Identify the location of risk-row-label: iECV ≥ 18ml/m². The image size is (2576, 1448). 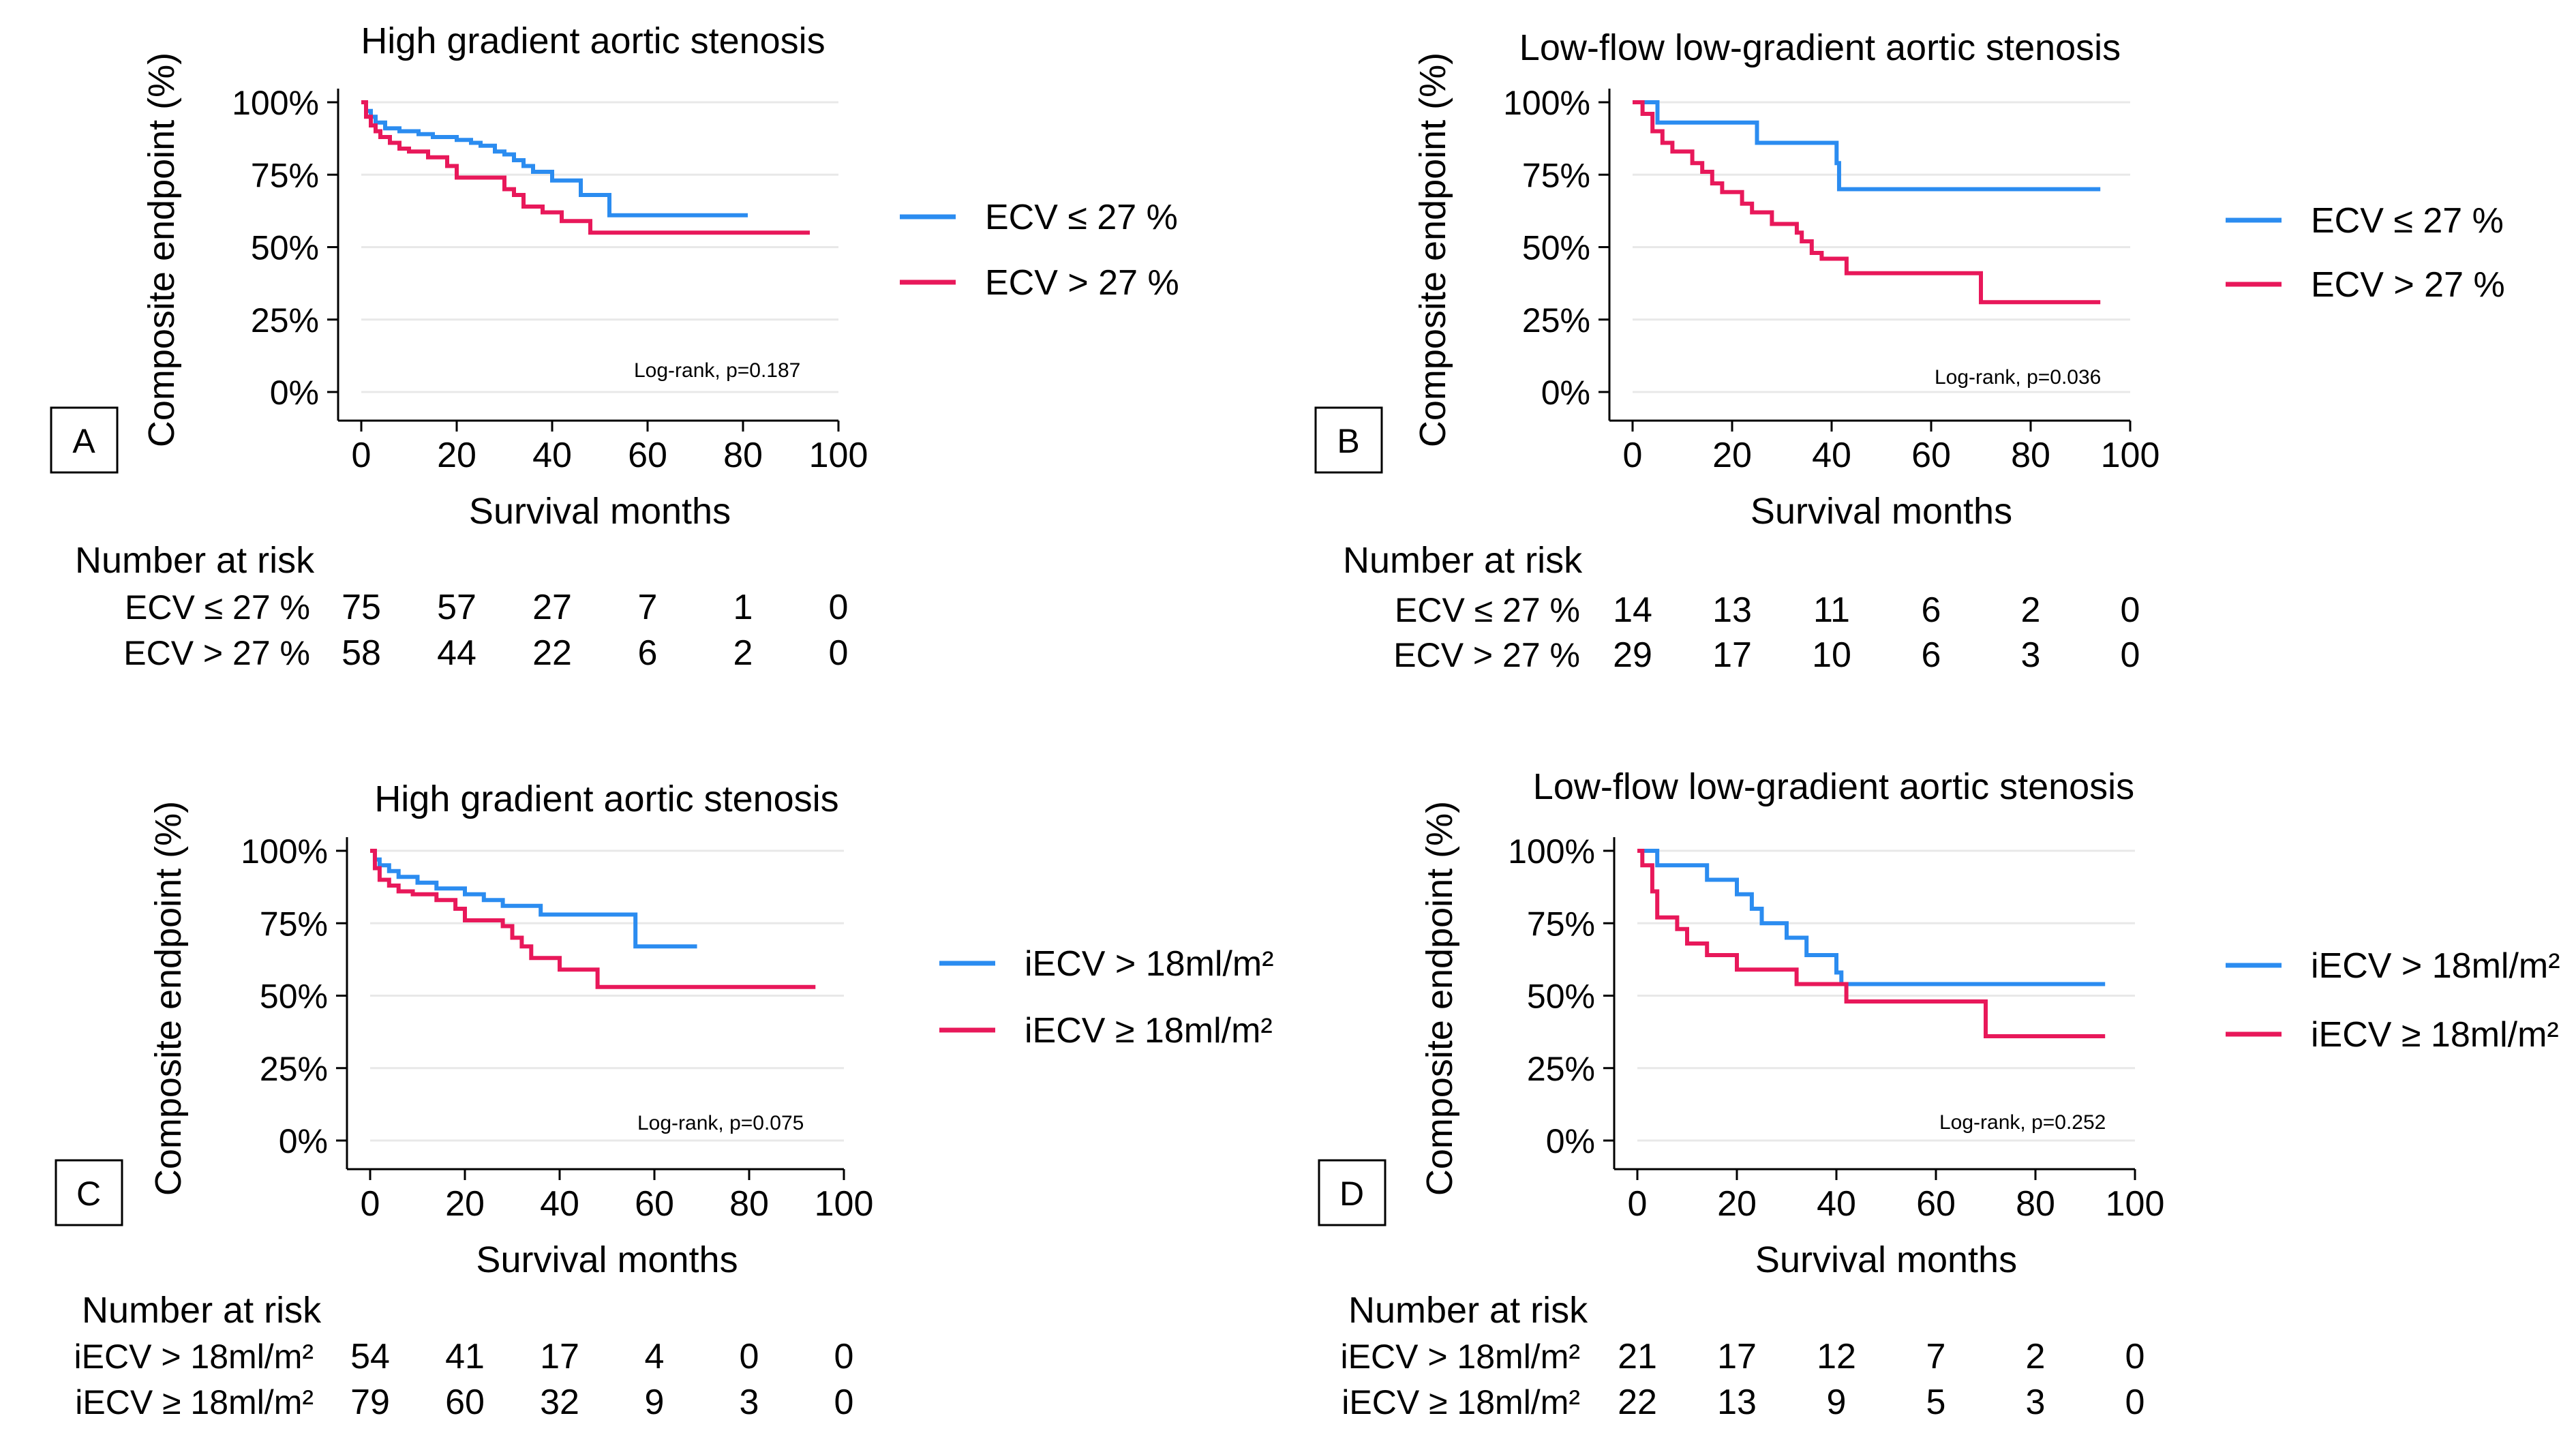
(1461, 1402).